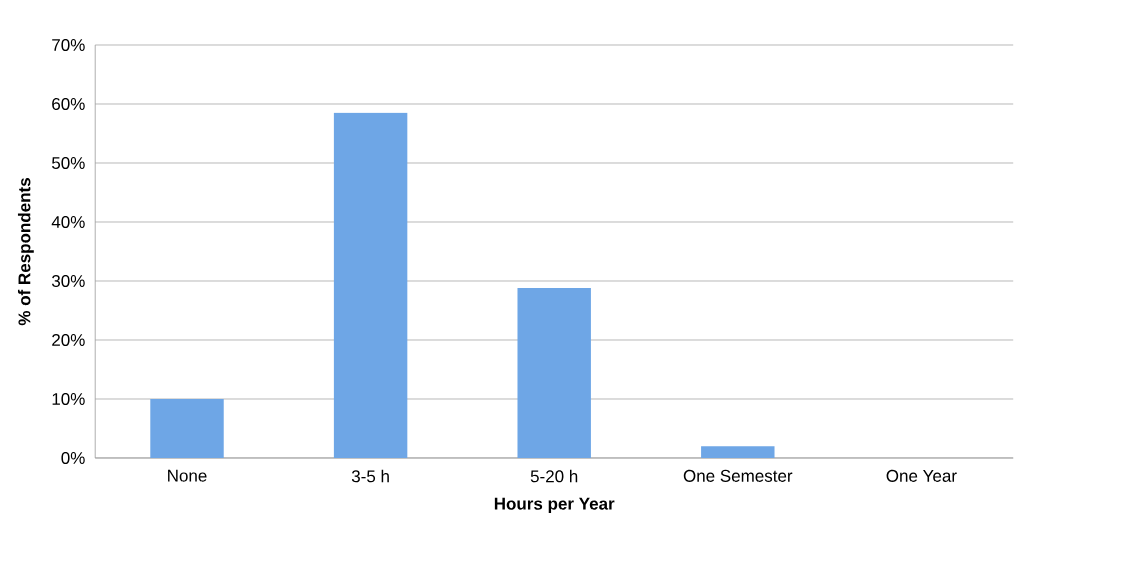 The width and height of the screenshot is (1138, 578). What do you see at coordinates (68, 222) in the screenshot?
I see `y-tick-label: 40%` at bounding box center [68, 222].